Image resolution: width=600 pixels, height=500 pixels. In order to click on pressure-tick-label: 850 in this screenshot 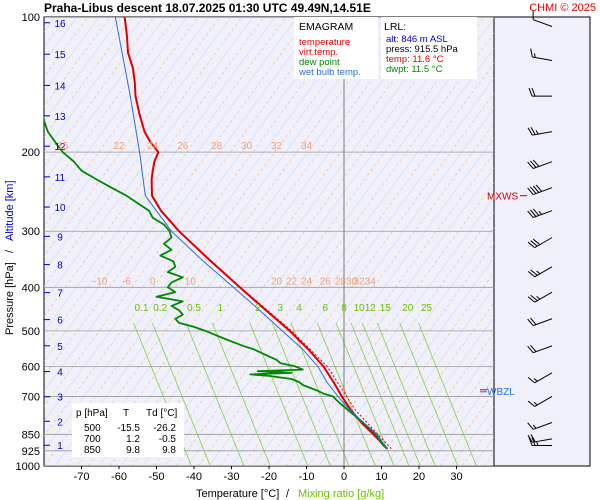, I will do `click(31, 435)`.